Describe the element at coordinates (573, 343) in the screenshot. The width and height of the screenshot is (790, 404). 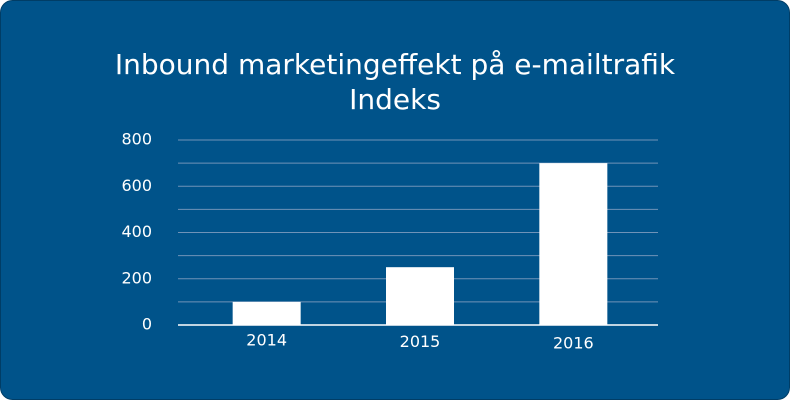
I see `x-tick-label: 2016` at that location.